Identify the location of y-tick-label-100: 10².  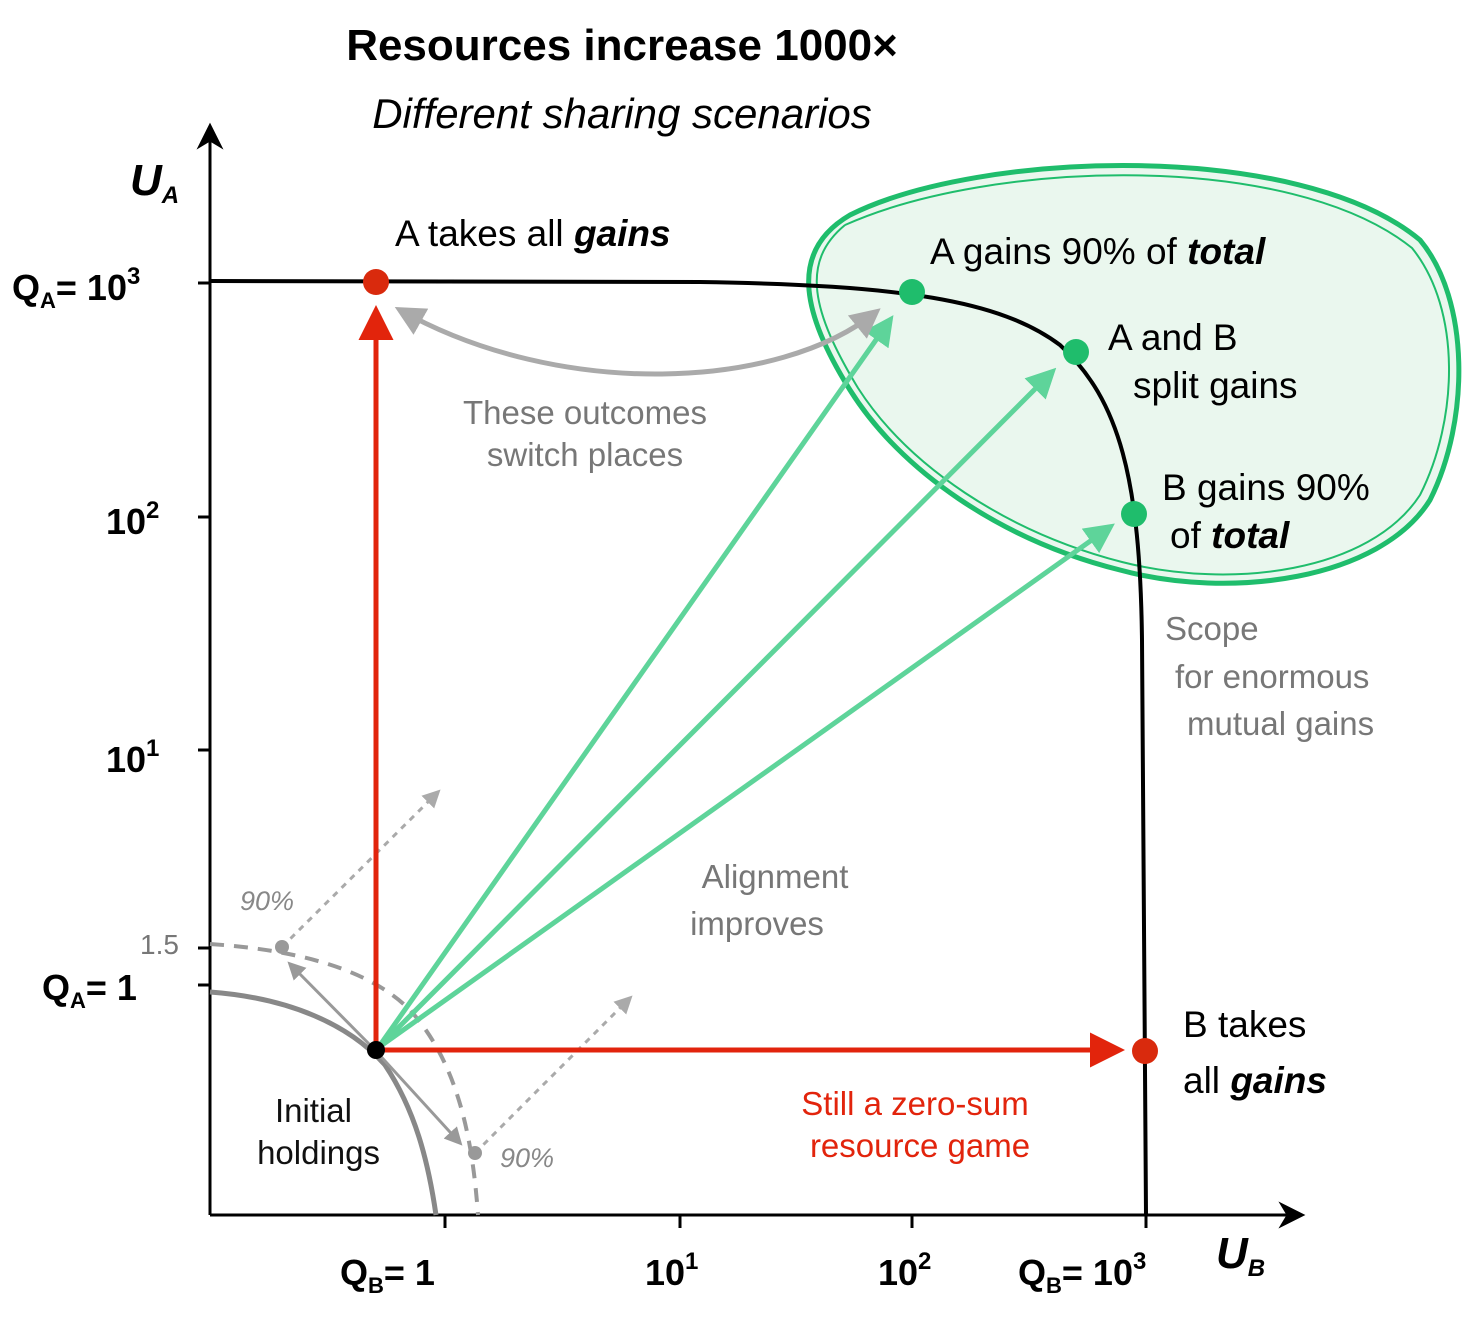
(132, 519).